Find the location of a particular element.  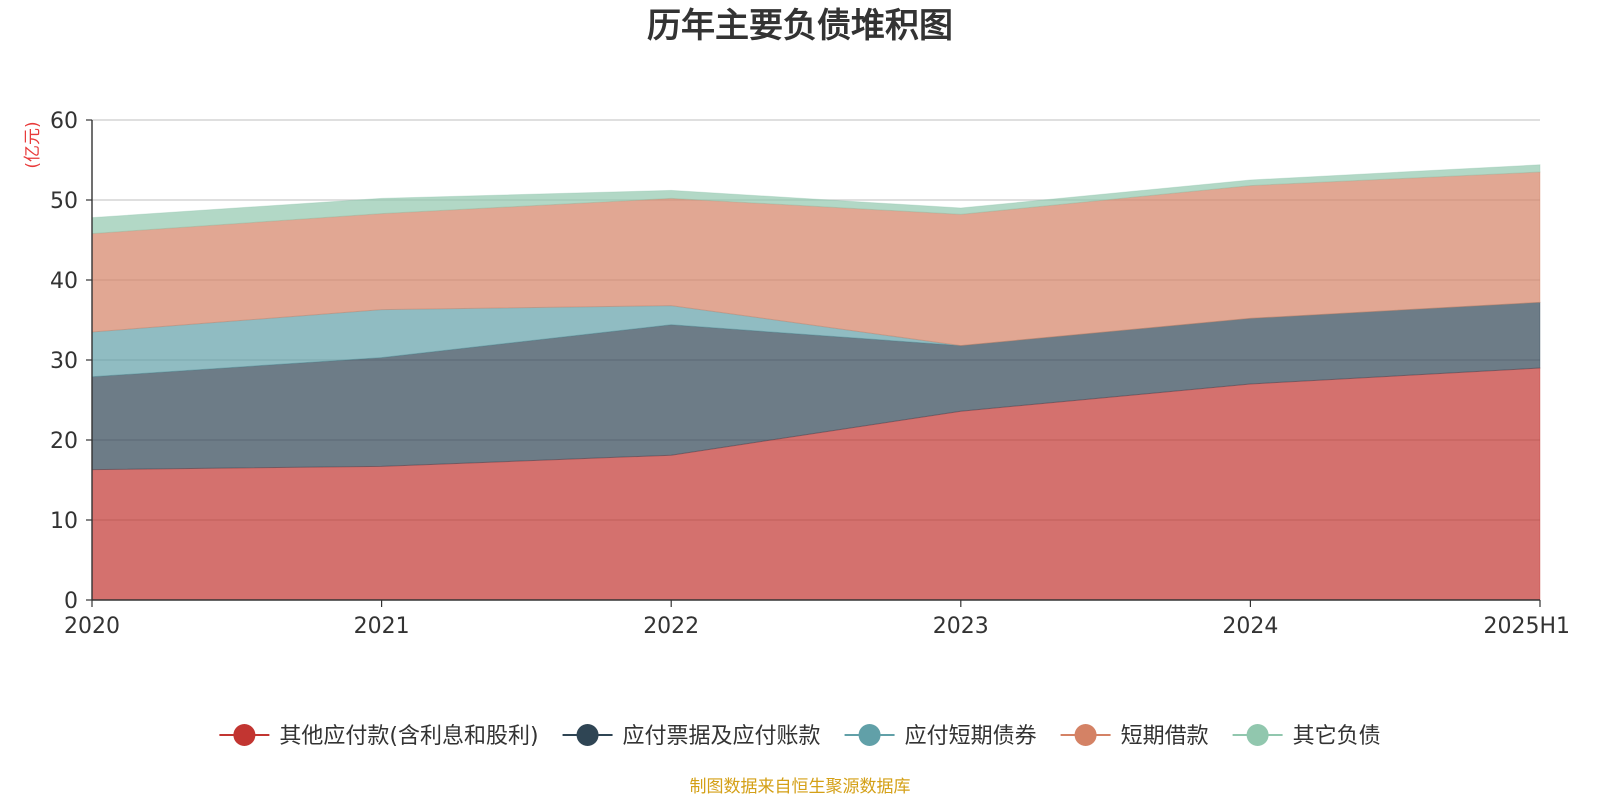

x-tick-label: 2023 is located at coordinates (961, 626).